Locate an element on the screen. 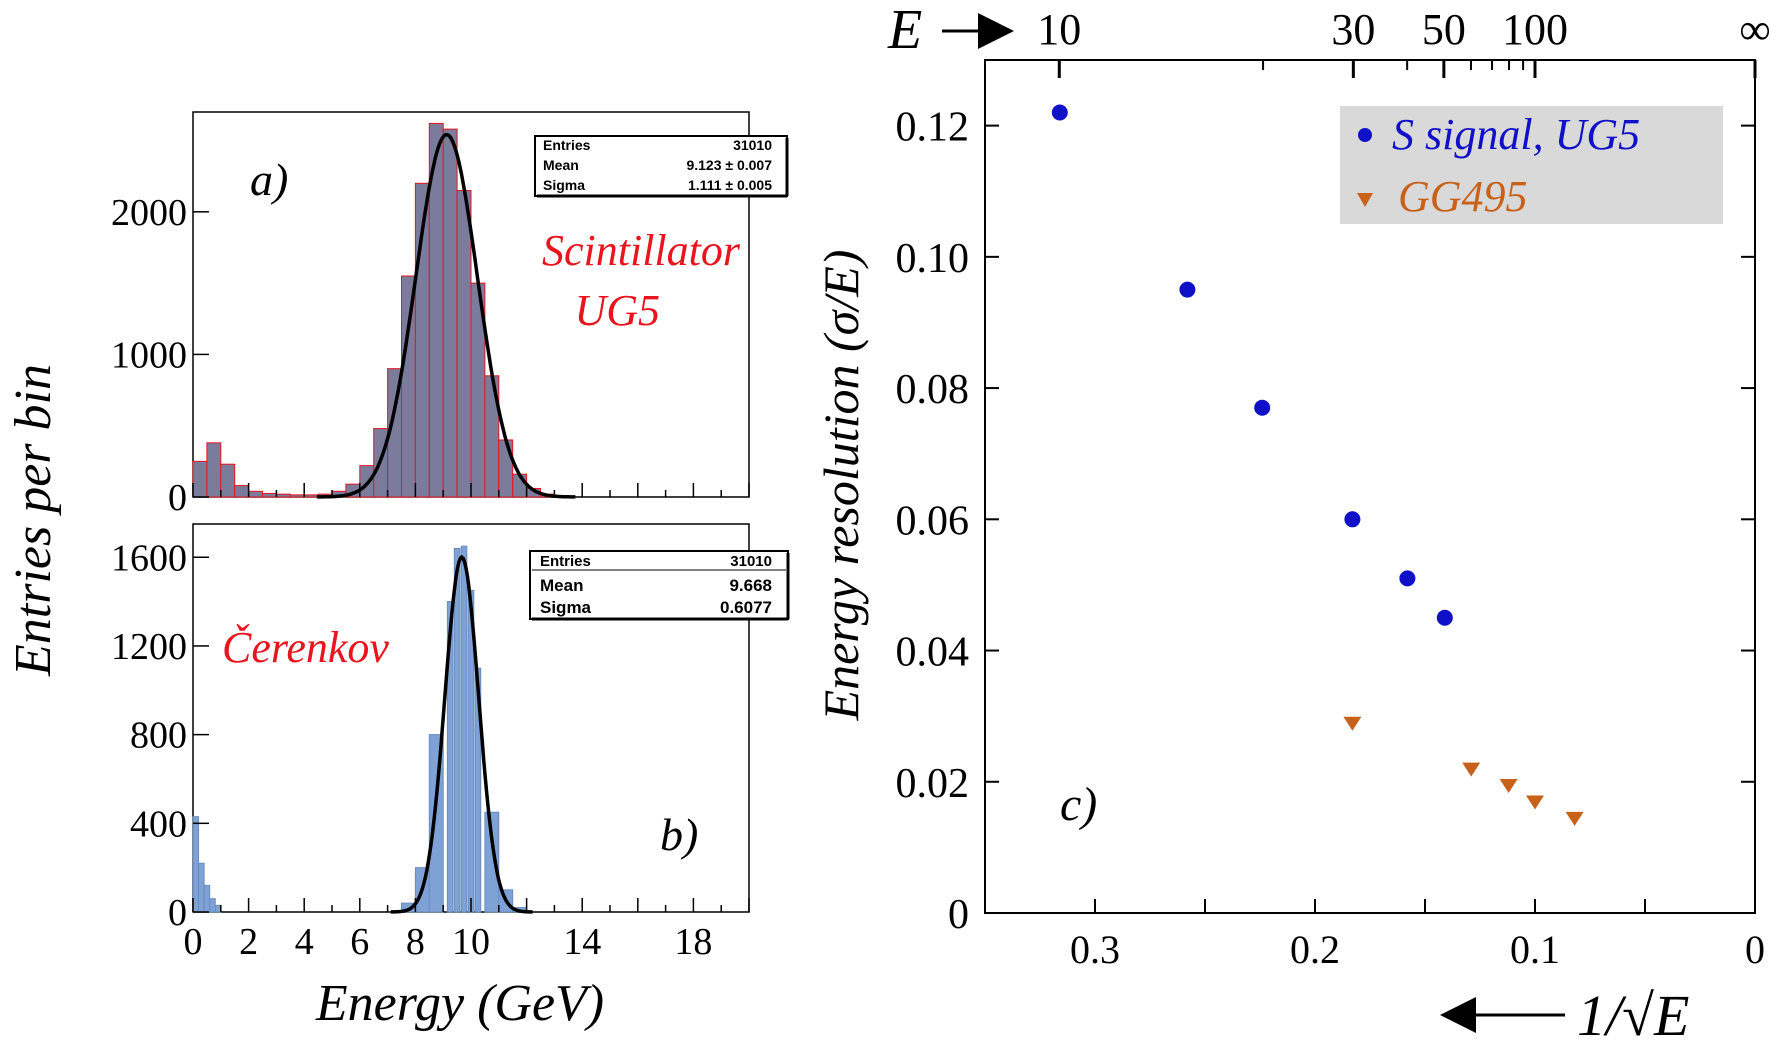 This screenshot has width=1780, height=1060. panel-a-annotation-line1: Scintillator is located at coordinates (641, 250).